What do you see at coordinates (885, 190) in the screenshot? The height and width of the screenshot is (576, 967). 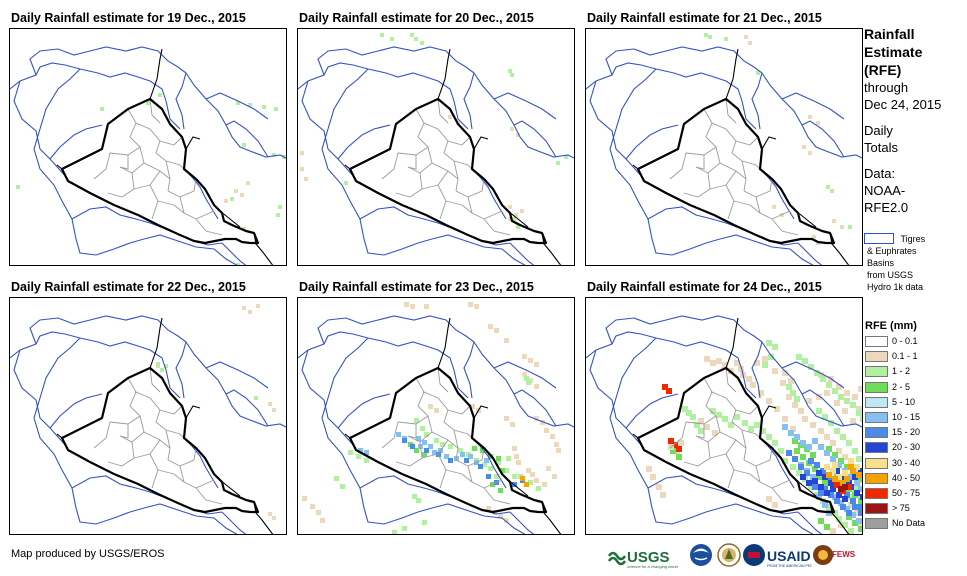 I see `data-source-line: NOAA-` at bounding box center [885, 190].